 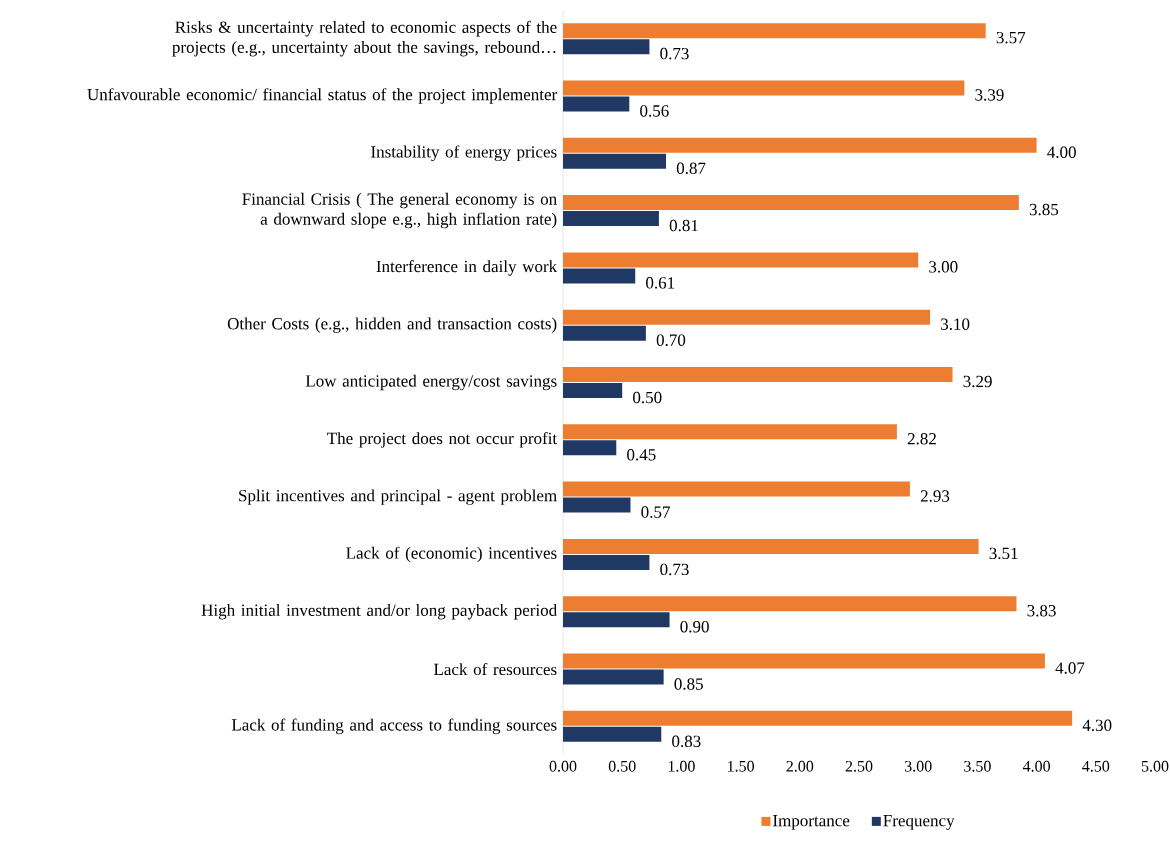 What do you see at coordinates (1097, 725) in the screenshot?
I see `data-label: 4.30` at bounding box center [1097, 725].